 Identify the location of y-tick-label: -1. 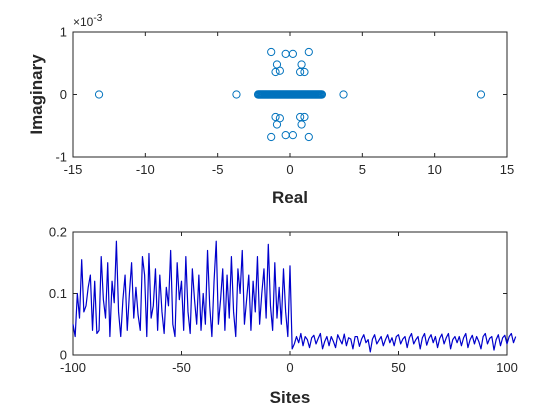
(61, 157).